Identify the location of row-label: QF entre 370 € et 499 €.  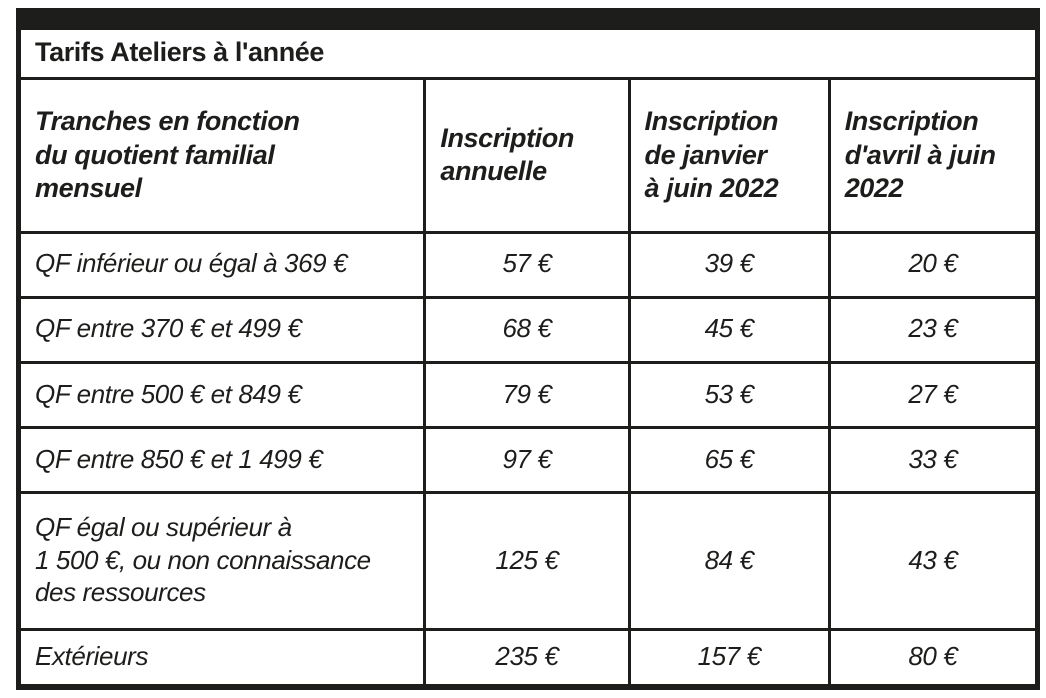
(221, 329).